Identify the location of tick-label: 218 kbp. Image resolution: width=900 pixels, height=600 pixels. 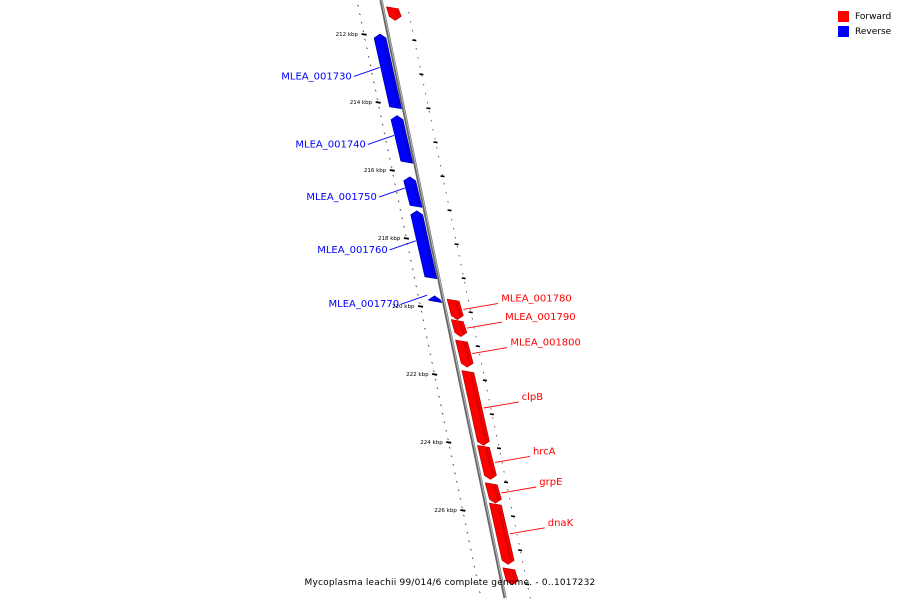
(389, 239).